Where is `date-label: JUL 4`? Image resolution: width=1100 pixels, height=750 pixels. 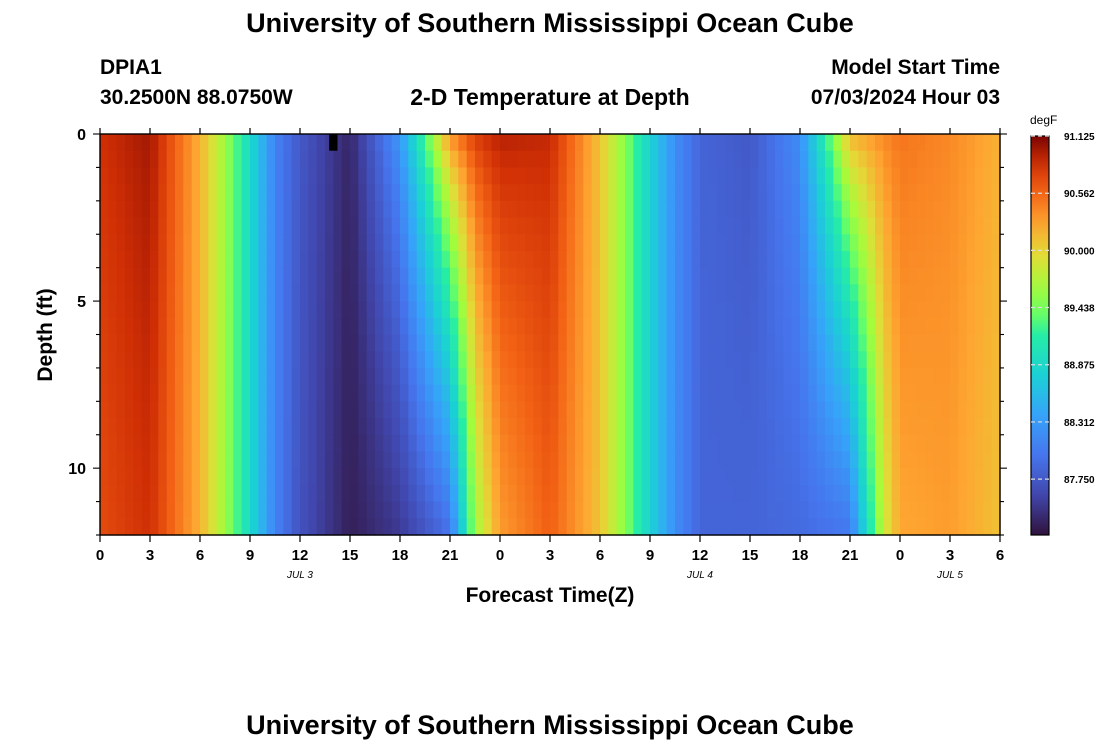 date-label: JUL 4 is located at coordinates (699, 575).